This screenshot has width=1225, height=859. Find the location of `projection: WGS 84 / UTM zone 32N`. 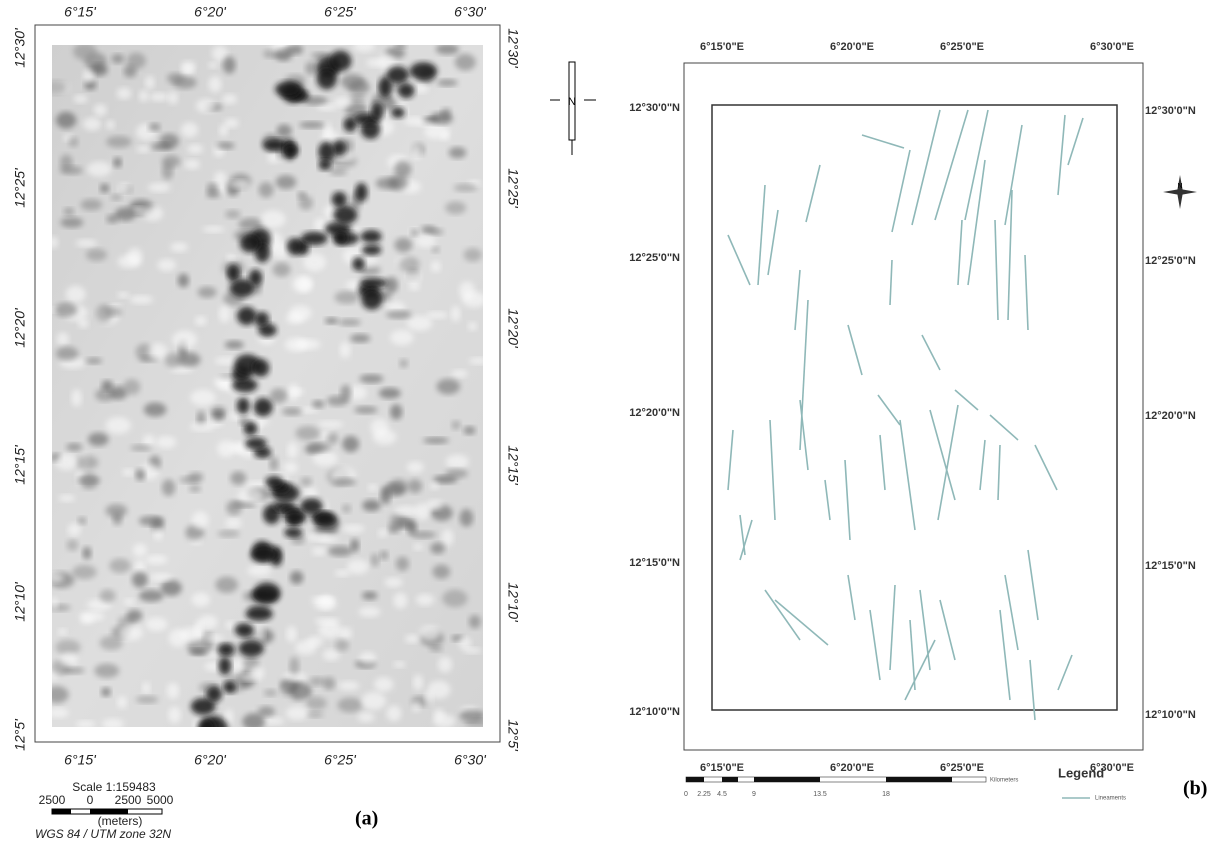

projection: WGS 84 / UTM zone 32N is located at coordinates (103, 834).